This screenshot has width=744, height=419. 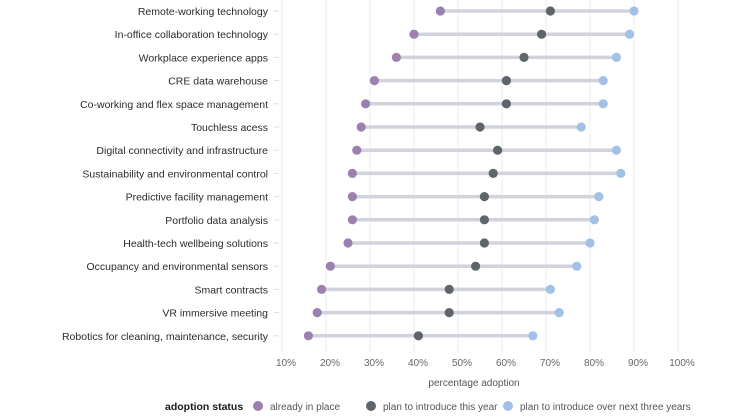 I want to click on x-tick-label: 10%, so click(x=286, y=363).